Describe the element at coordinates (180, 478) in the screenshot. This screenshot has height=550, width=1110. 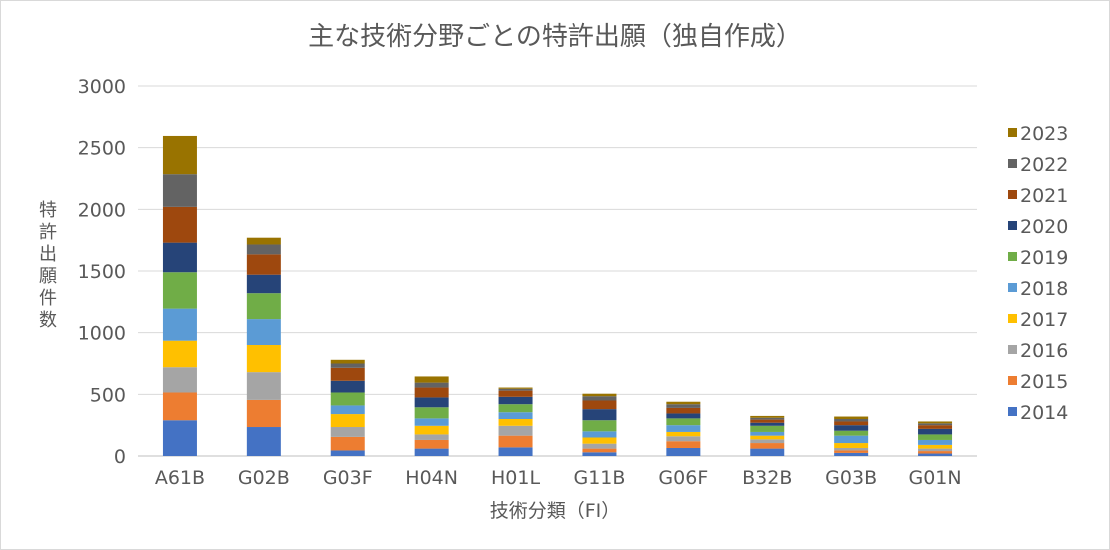
I see `x-tick-label: A61B` at that location.